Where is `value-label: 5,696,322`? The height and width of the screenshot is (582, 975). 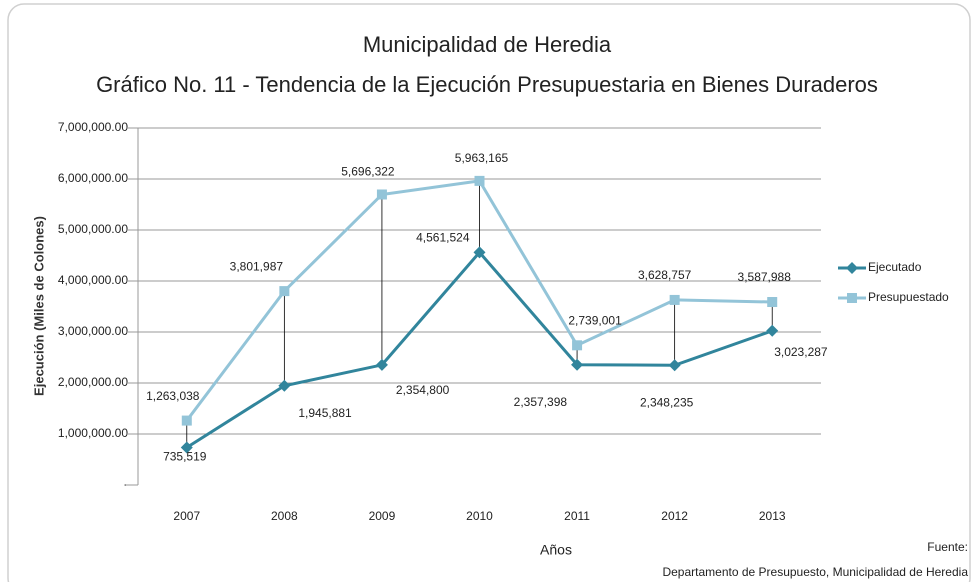 value-label: 5,696,322 is located at coordinates (368, 172).